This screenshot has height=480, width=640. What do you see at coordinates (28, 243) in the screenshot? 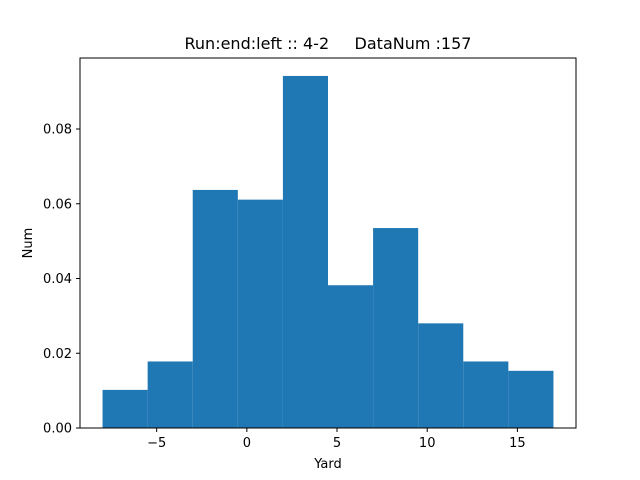
I see `y-axis-label: Num` at bounding box center [28, 243].